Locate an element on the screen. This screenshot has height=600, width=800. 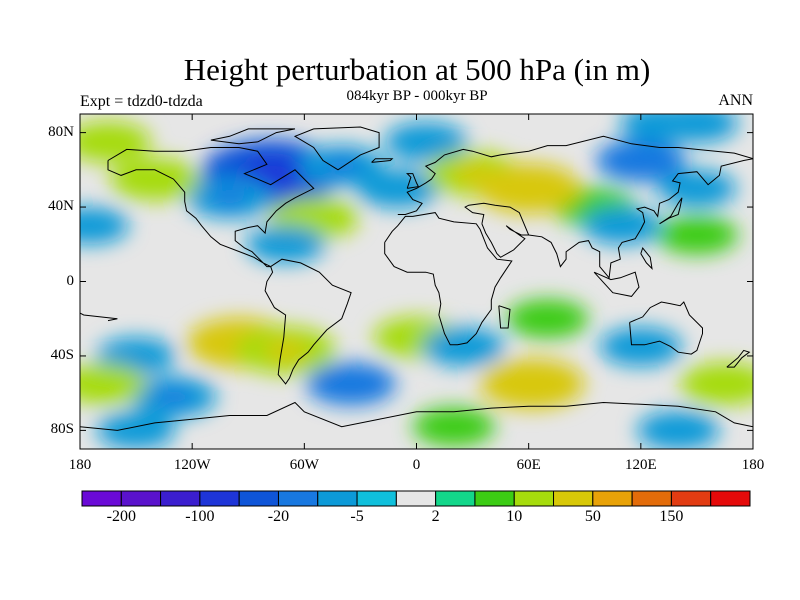
colorbar-label: -100 is located at coordinates (200, 516).